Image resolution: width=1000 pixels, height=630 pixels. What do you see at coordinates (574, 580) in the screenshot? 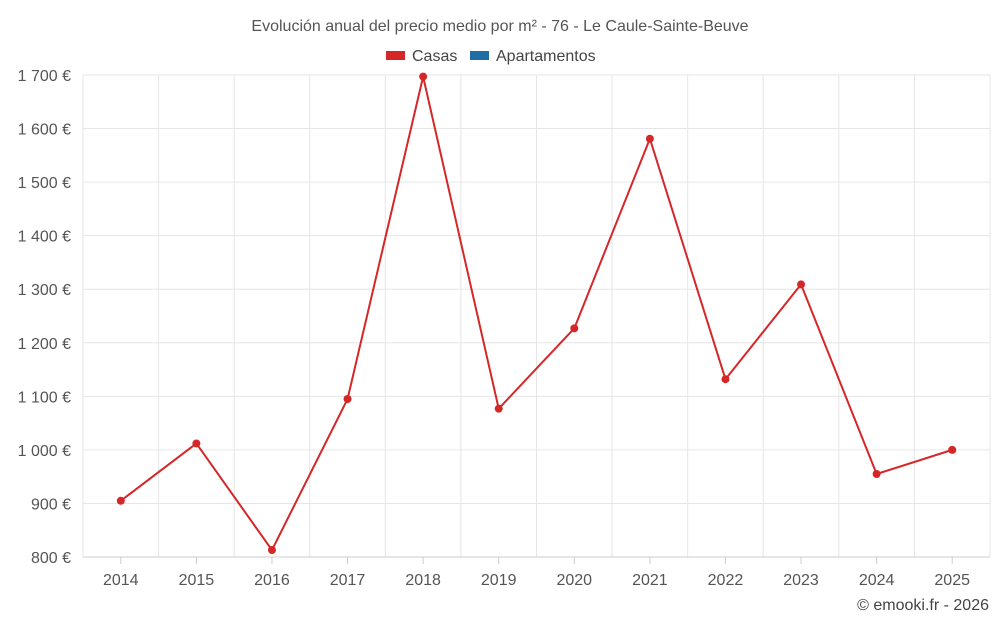
I see `x-tick-label: 2020` at bounding box center [574, 580].